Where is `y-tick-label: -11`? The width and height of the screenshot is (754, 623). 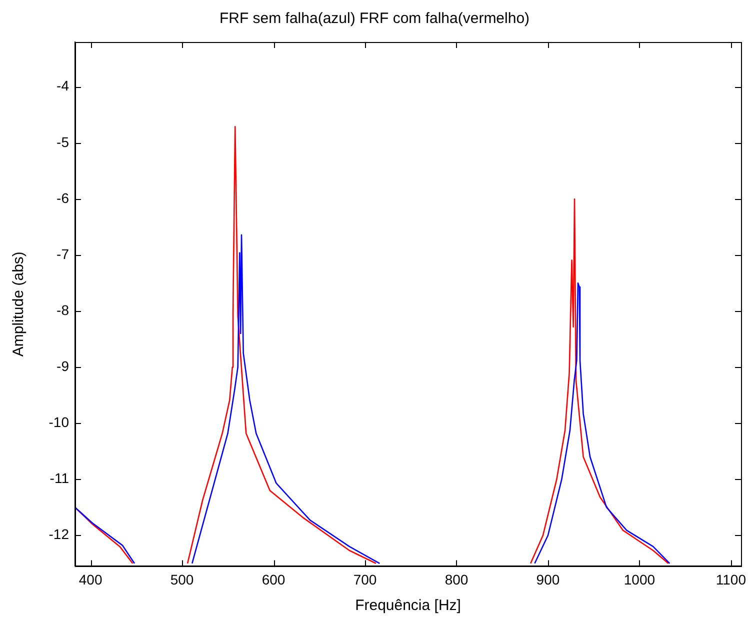 y-tick-label: -11 is located at coordinates (60, 478).